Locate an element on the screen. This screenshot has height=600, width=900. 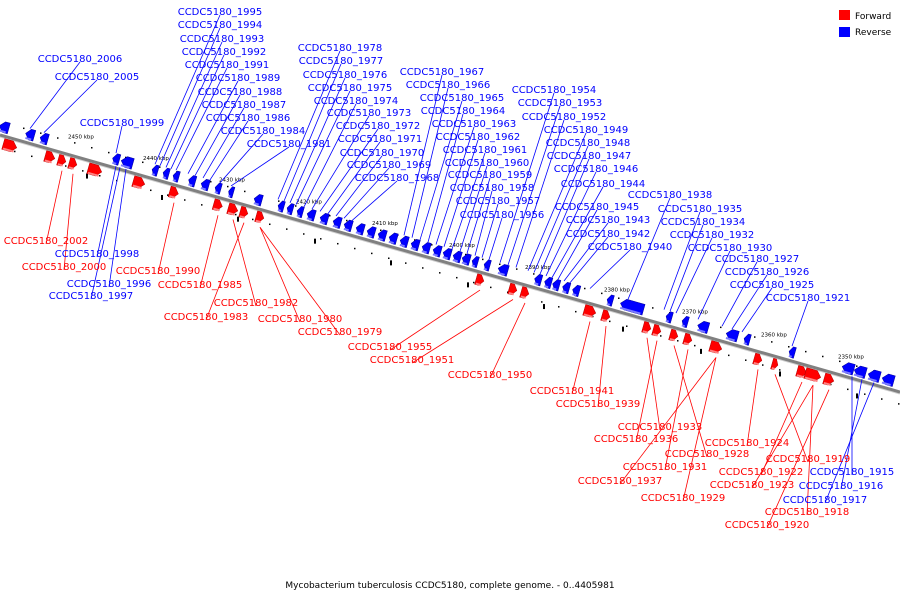
gene-label: CCDC5180_1971 is located at coordinates (380, 139).